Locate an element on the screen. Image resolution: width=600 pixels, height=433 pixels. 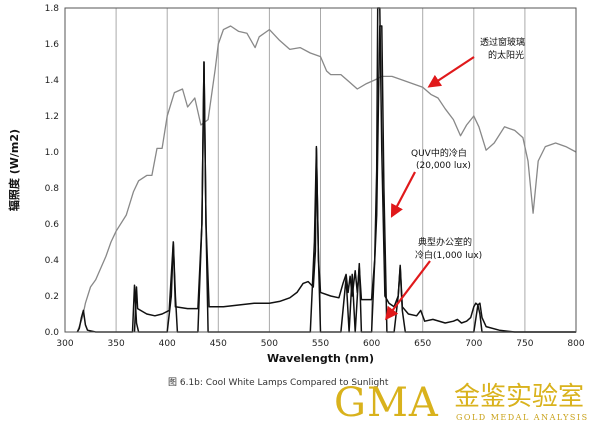
x-tick-label: 500 is located at coordinates (269, 344).